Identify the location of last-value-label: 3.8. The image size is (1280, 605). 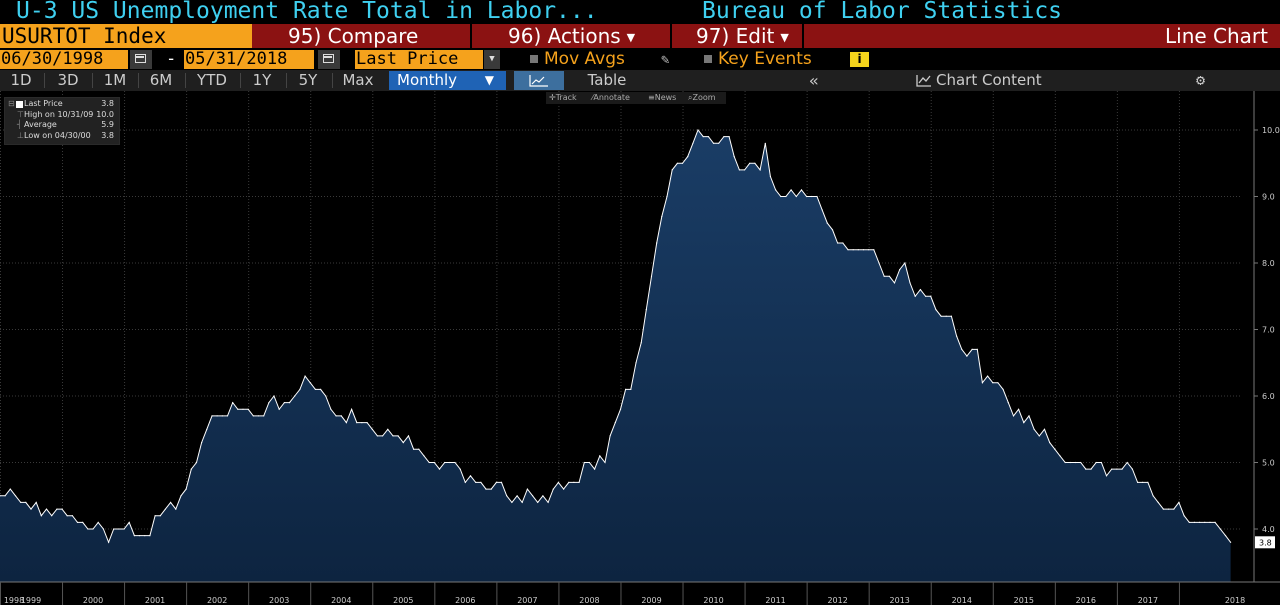
(1265, 542).